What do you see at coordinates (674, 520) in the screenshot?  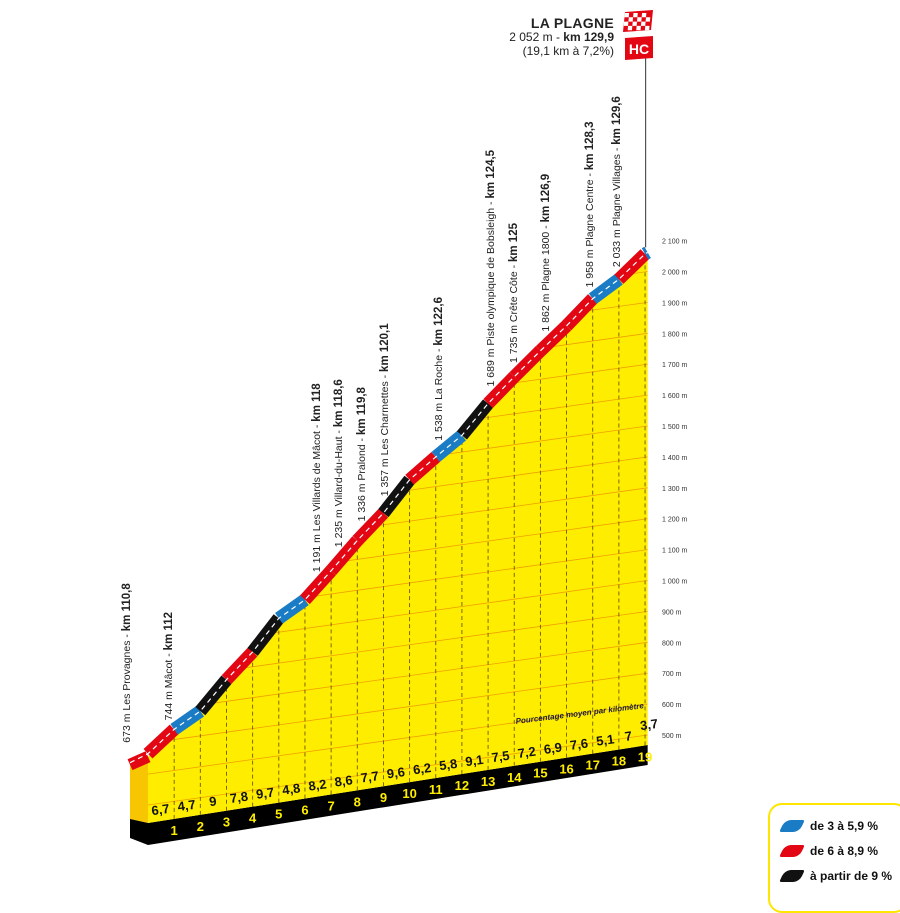 I see `y-tick-label: 1 200 m` at bounding box center [674, 520].